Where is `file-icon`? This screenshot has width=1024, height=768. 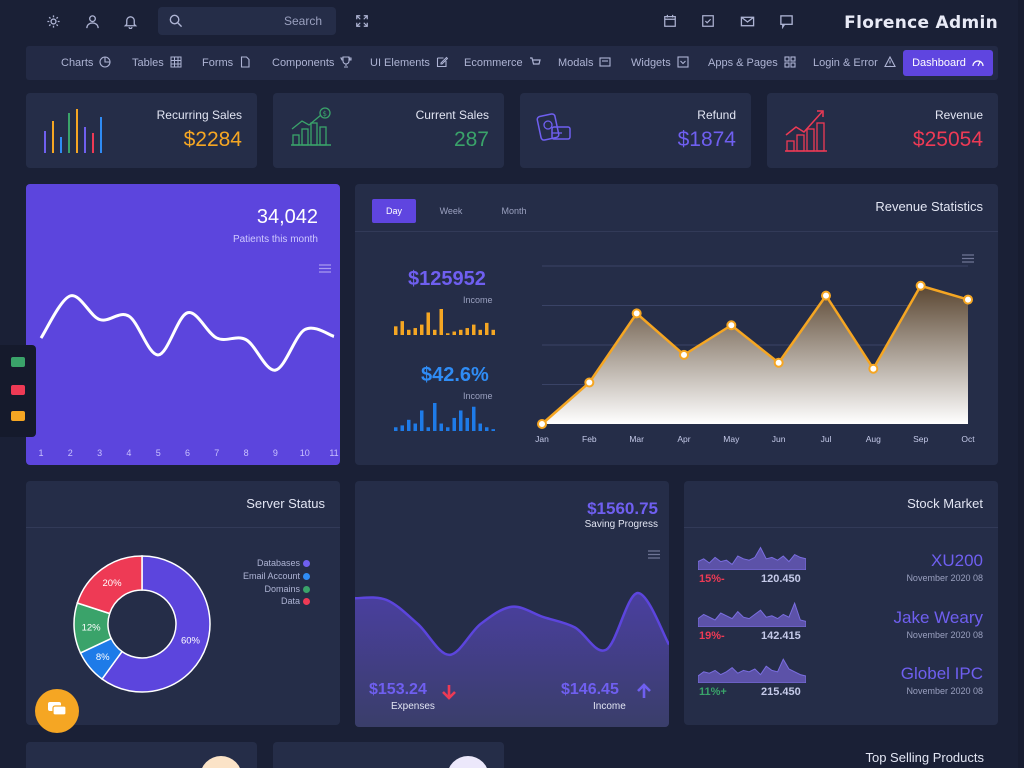
file-icon is located at coordinates (245, 63).